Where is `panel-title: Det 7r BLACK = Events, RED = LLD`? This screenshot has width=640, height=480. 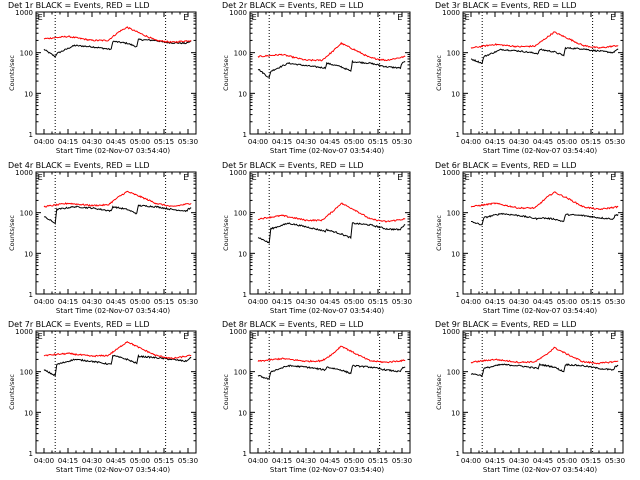
panel-title: Det 7r BLACK = Events, RED = LLD is located at coordinates (79, 324).